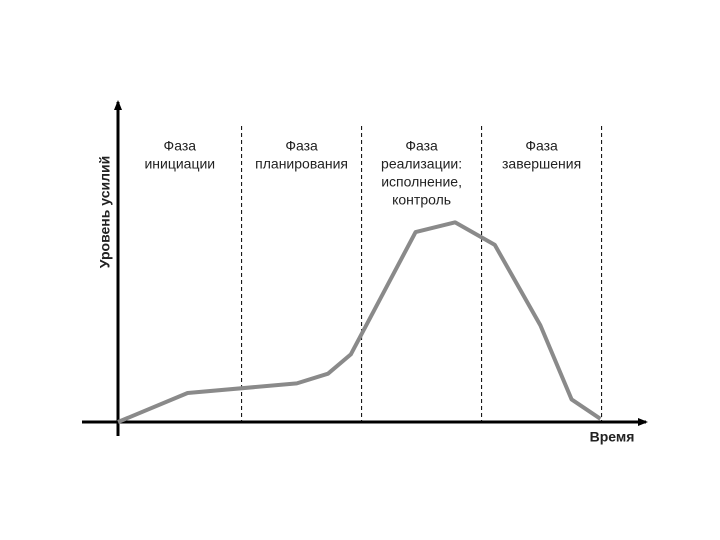  What do you see at coordinates (421, 200) in the screenshot?
I see `phase-label: контроль` at bounding box center [421, 200].